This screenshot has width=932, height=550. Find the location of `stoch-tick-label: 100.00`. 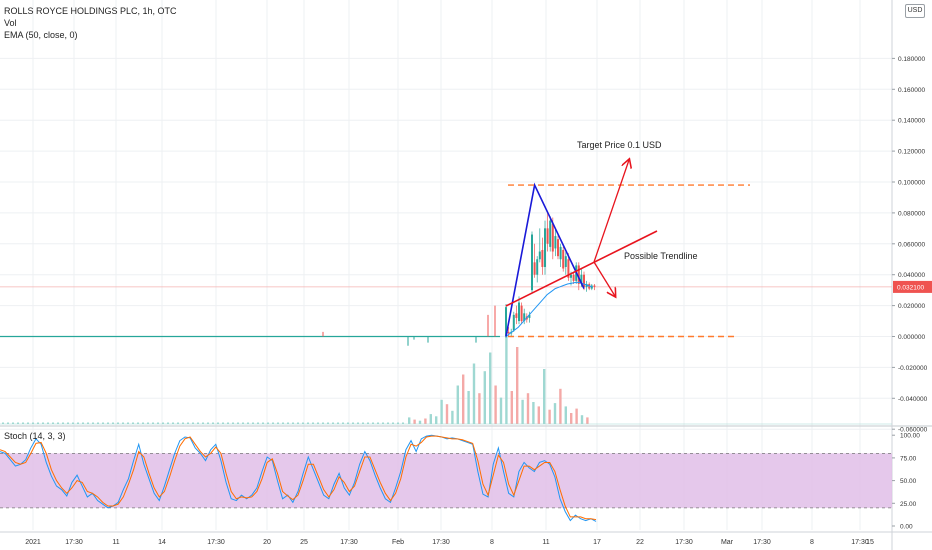

stoch-tick-label: 100.00 is located at coordinates (910, 436).